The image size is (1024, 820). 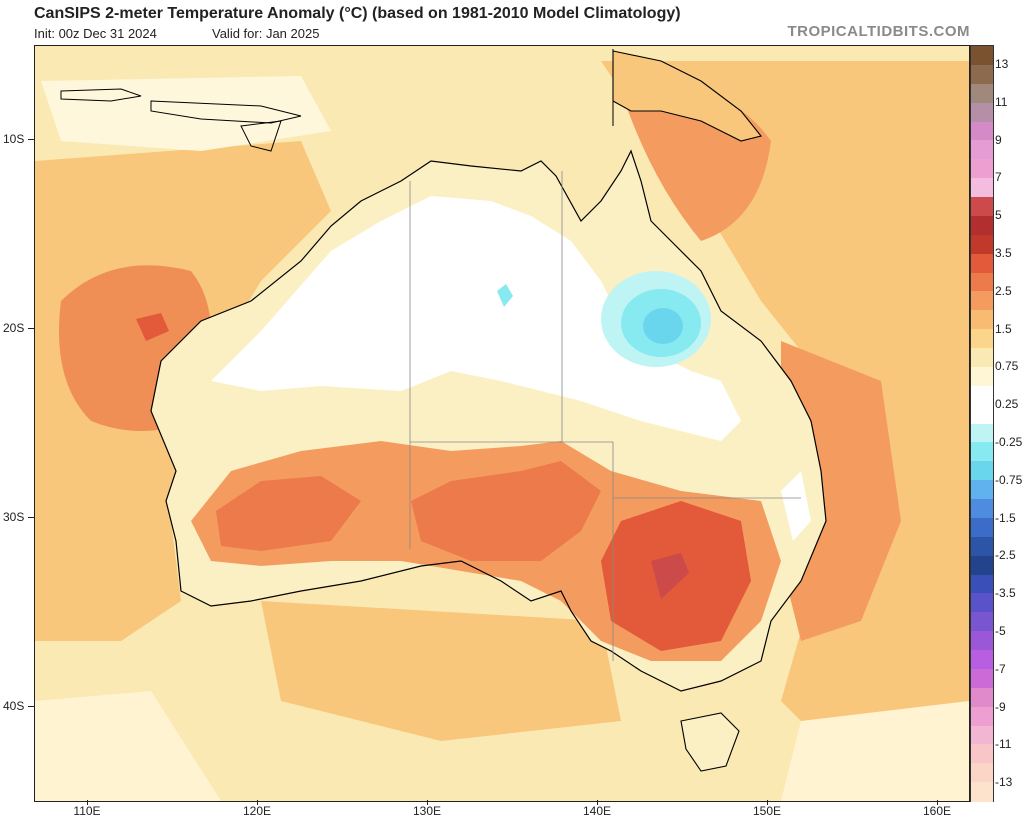 I want to click on lat-label-40s: 40S, so click(x=14, y=706).